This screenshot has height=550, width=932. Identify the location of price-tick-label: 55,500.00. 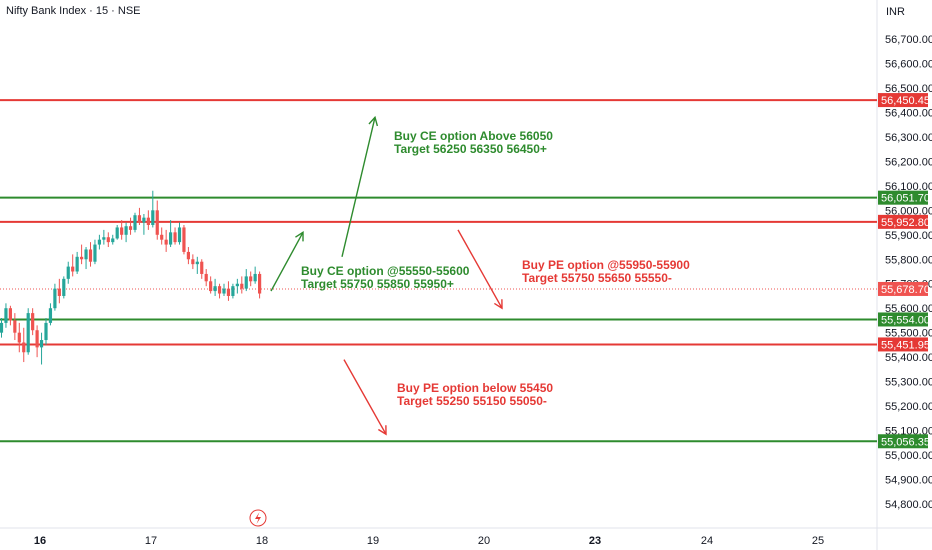
(908, 334).